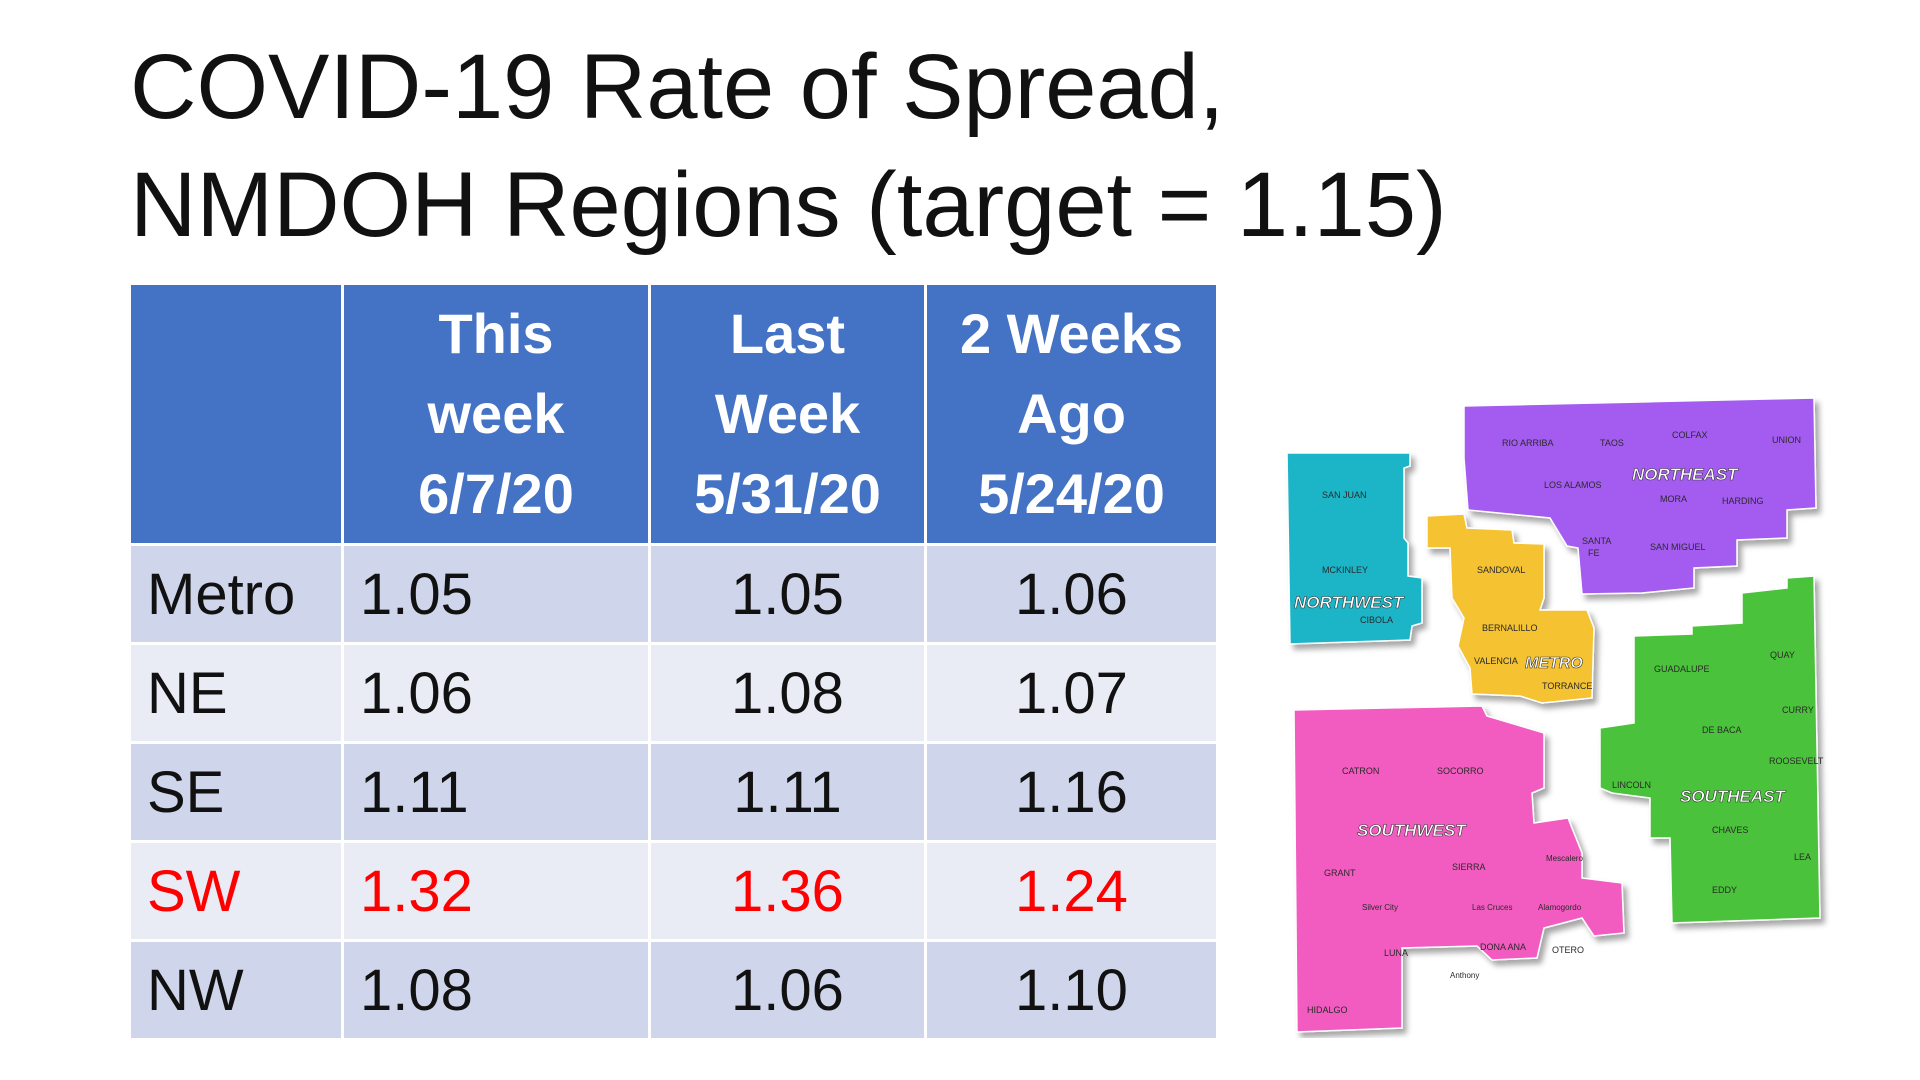 The height and width of the screenshot is (1080, 1920). Describe the element at coordinates (1560, 907) in the screenshot. I see `county-label: Alamogordo` at that location.